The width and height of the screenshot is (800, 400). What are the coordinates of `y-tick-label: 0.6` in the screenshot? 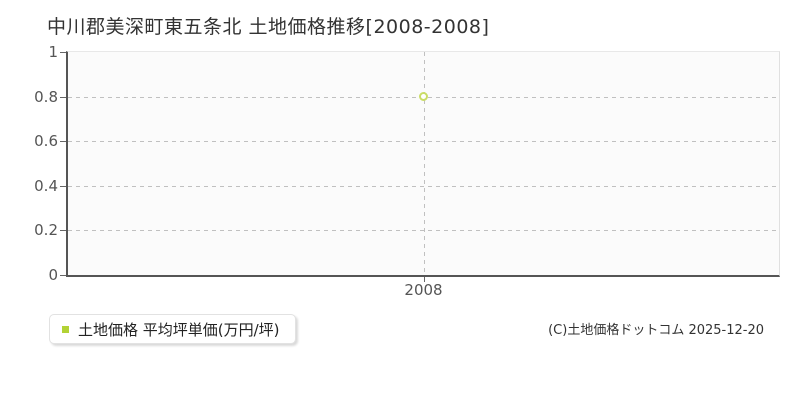 It's located at (46, 141).